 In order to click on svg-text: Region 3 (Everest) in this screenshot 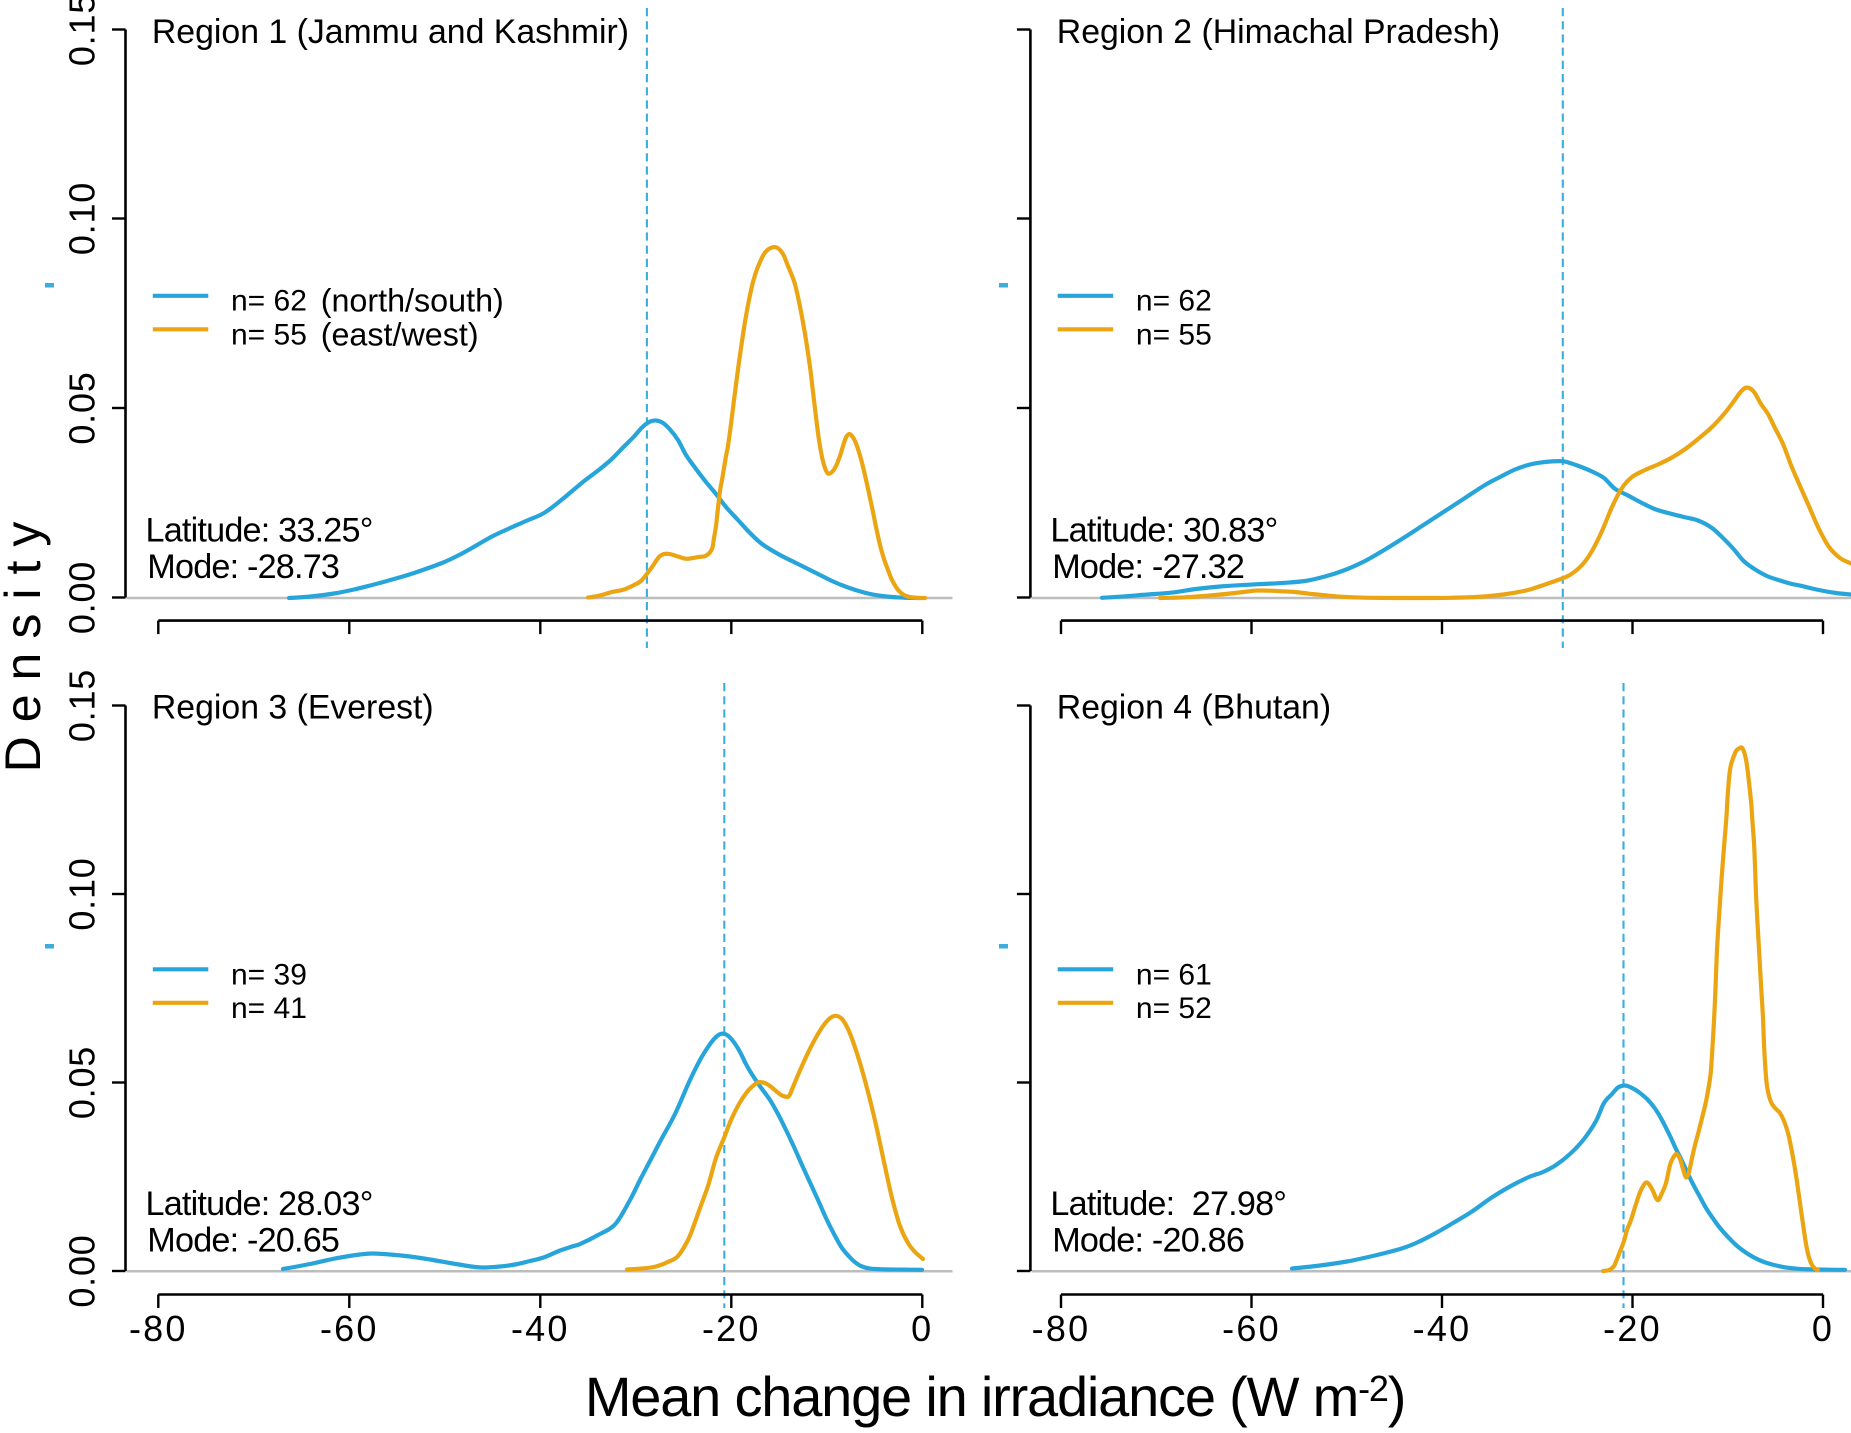, I will do `click(293, 708)`.